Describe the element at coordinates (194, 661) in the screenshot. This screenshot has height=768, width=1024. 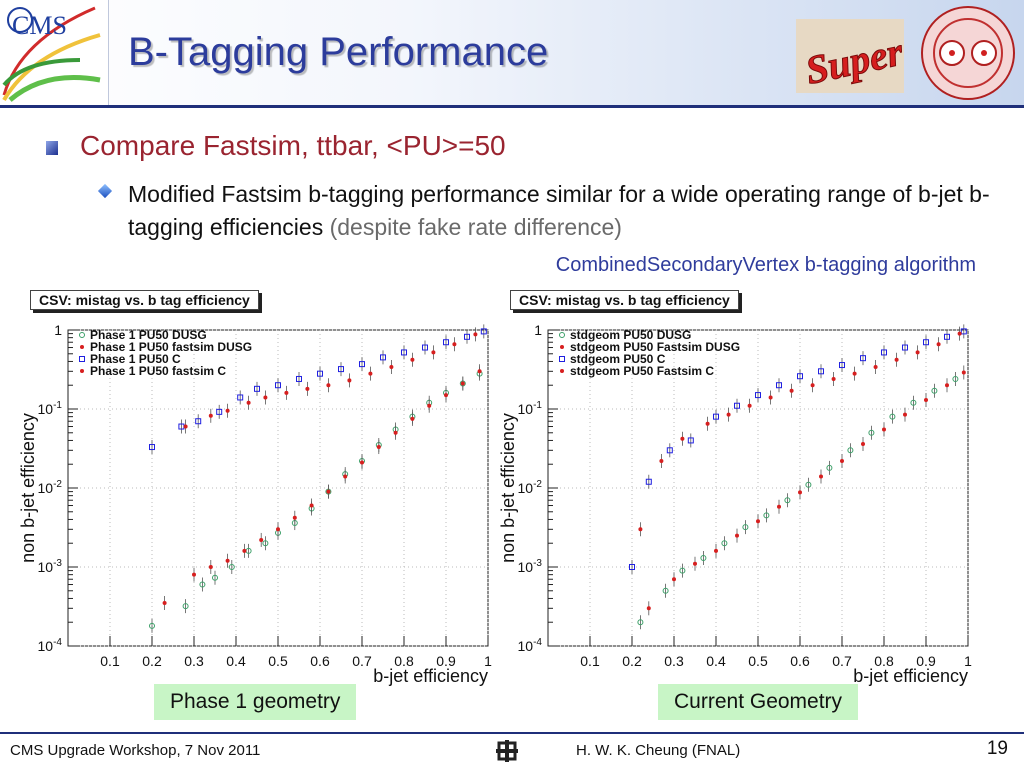
I see `x-tick-label: 0.3` at that location.